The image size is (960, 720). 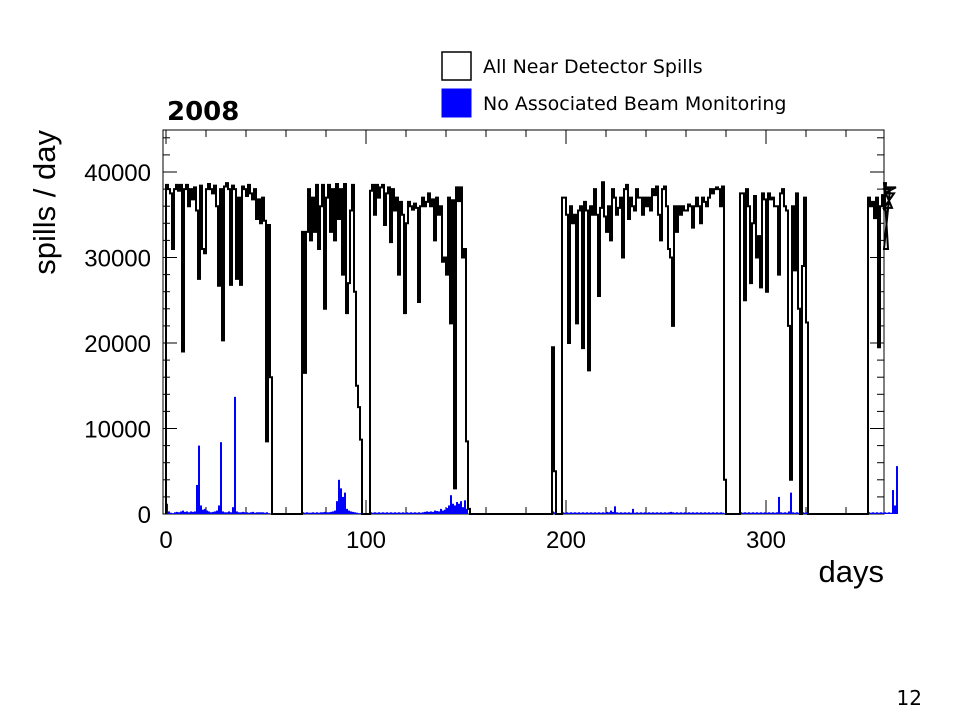 What do you see at coordinates (117, 259) in the screenshot?
I see `y-tick-label: 30000` at bounding box center [117, 259].